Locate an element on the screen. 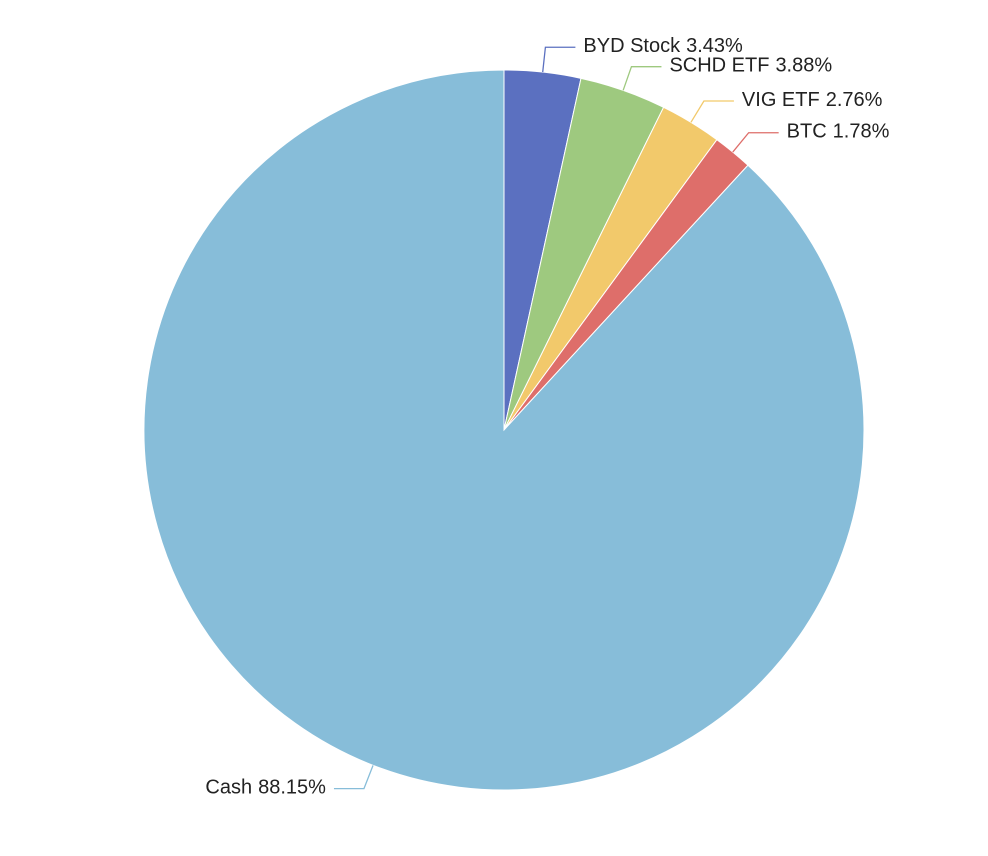 The image size is (988, 856). slice-name: BYD Stock is located at coordinates (632, 47).